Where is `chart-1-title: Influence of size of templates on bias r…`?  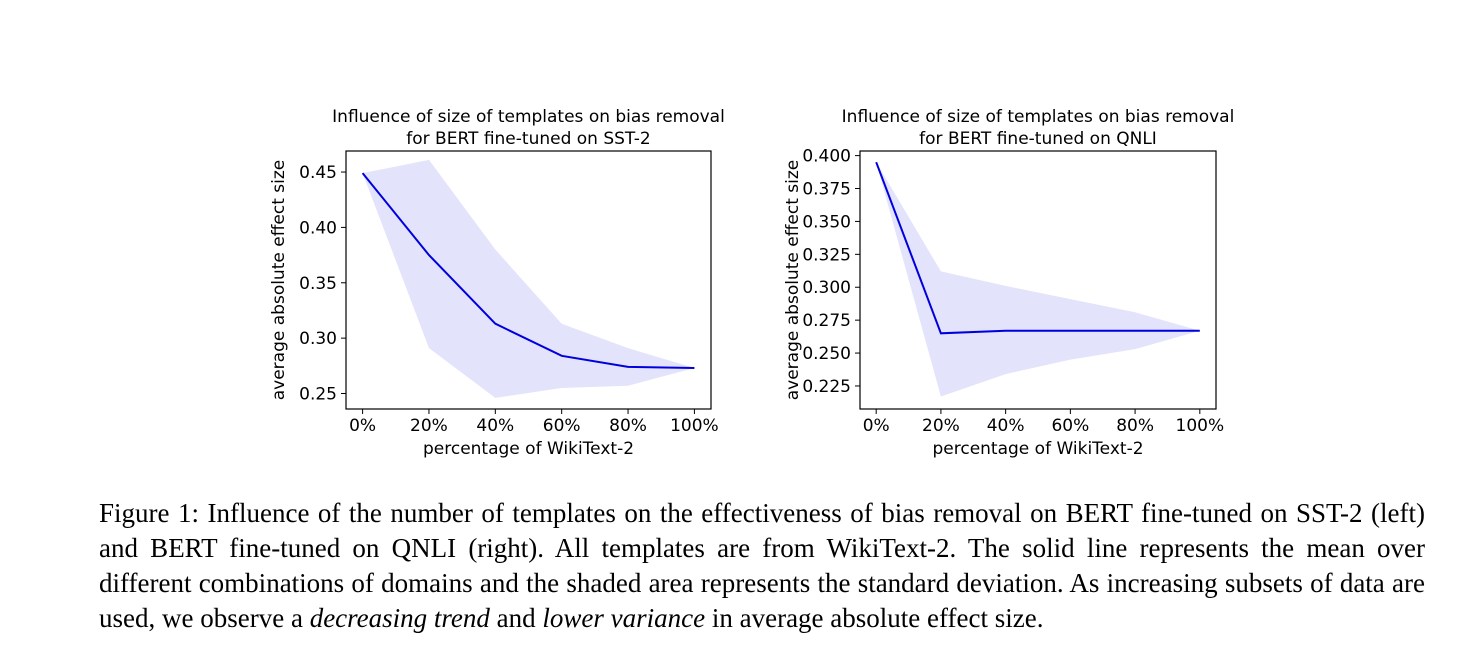 chart-1-title: Influence of size of templates on bias r… is located at coordinates (528, 117).